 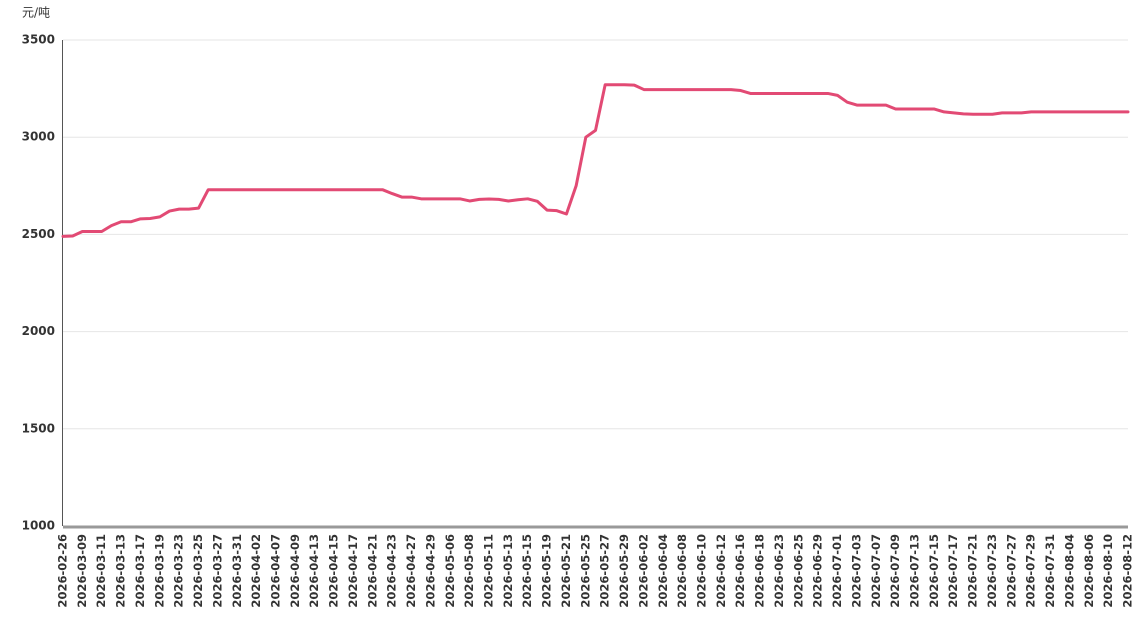 I want to click on x-tick-label: 2026-03-19, so click(x=159, y=571).